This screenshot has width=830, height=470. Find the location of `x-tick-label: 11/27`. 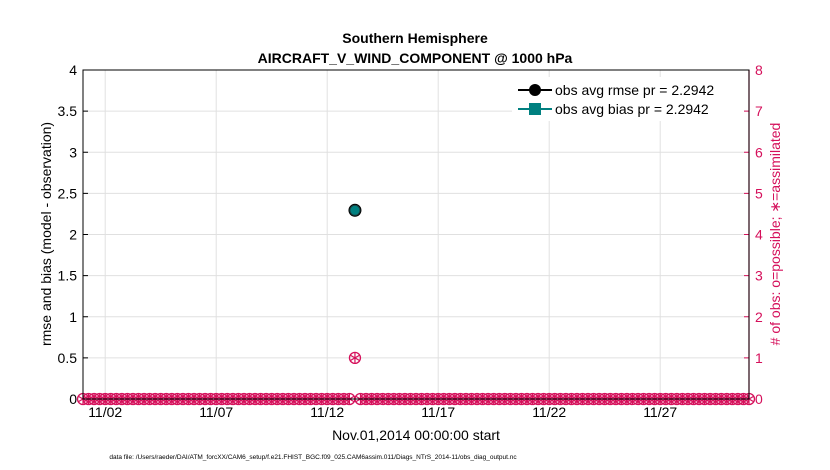

x-tick-label: 11/27 is located at coordinates (660, 412).